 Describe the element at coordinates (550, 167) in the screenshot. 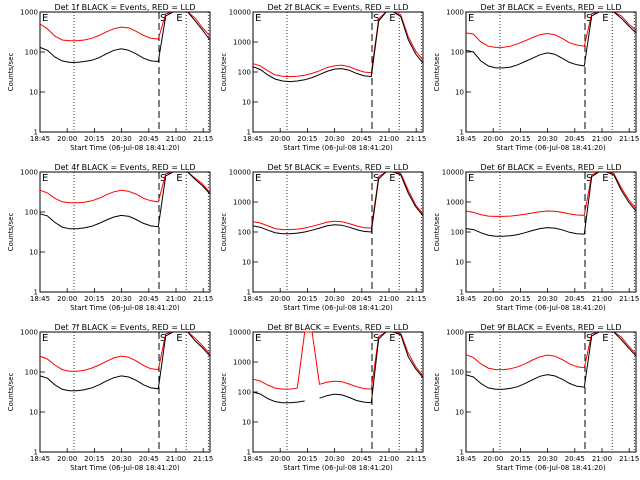

I see `panel-title: Det 6f BLACK = Events, RED = LLD` at that location.